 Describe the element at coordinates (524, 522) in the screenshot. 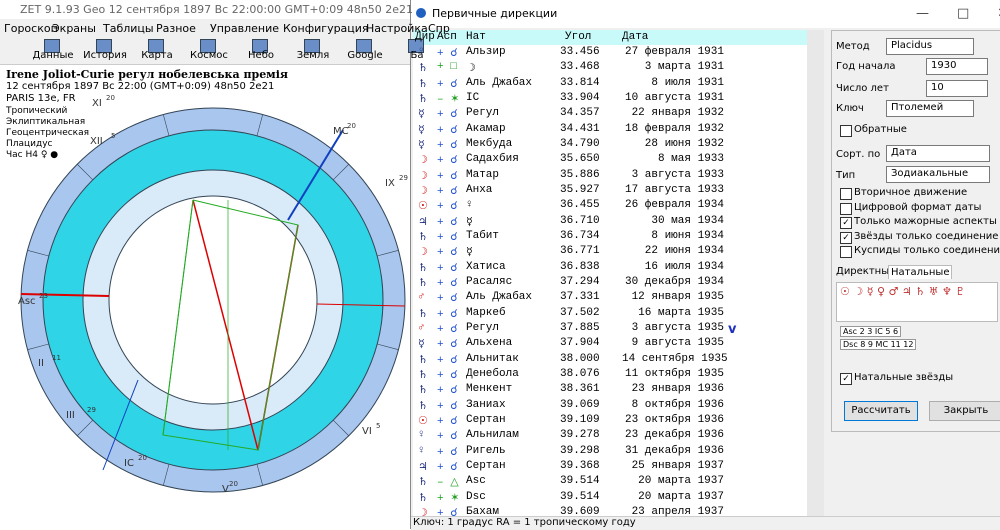

I see `status-text: Ключ: 1 градус RA = 1 тропическому году` at that location.